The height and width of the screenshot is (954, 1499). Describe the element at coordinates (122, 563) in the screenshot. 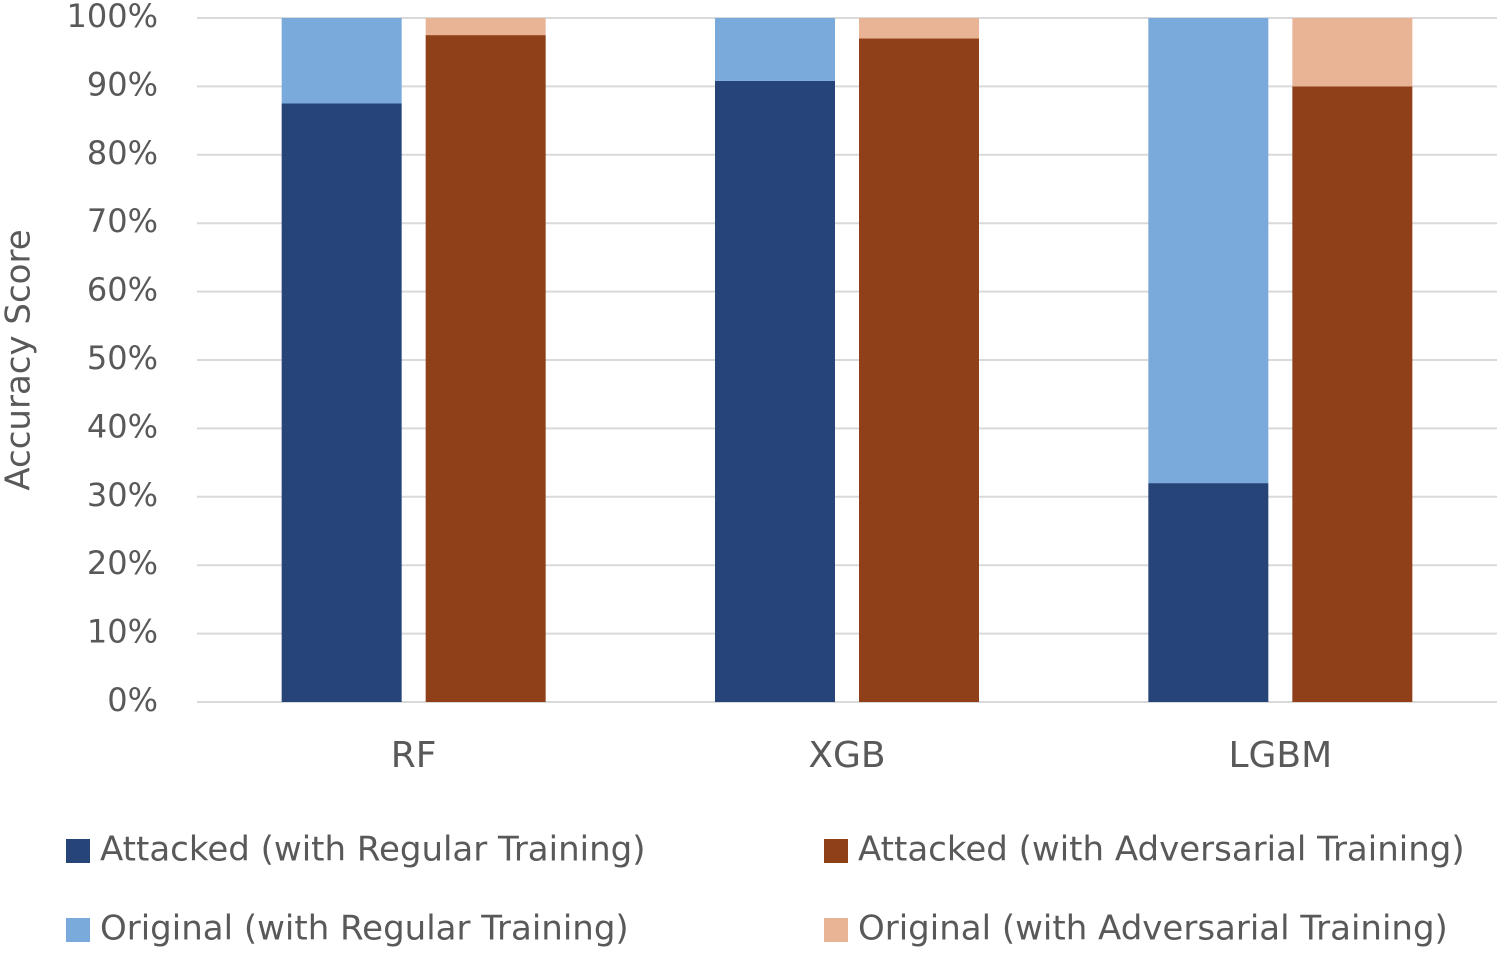

I see `y-tick-label: 20%` at that location.